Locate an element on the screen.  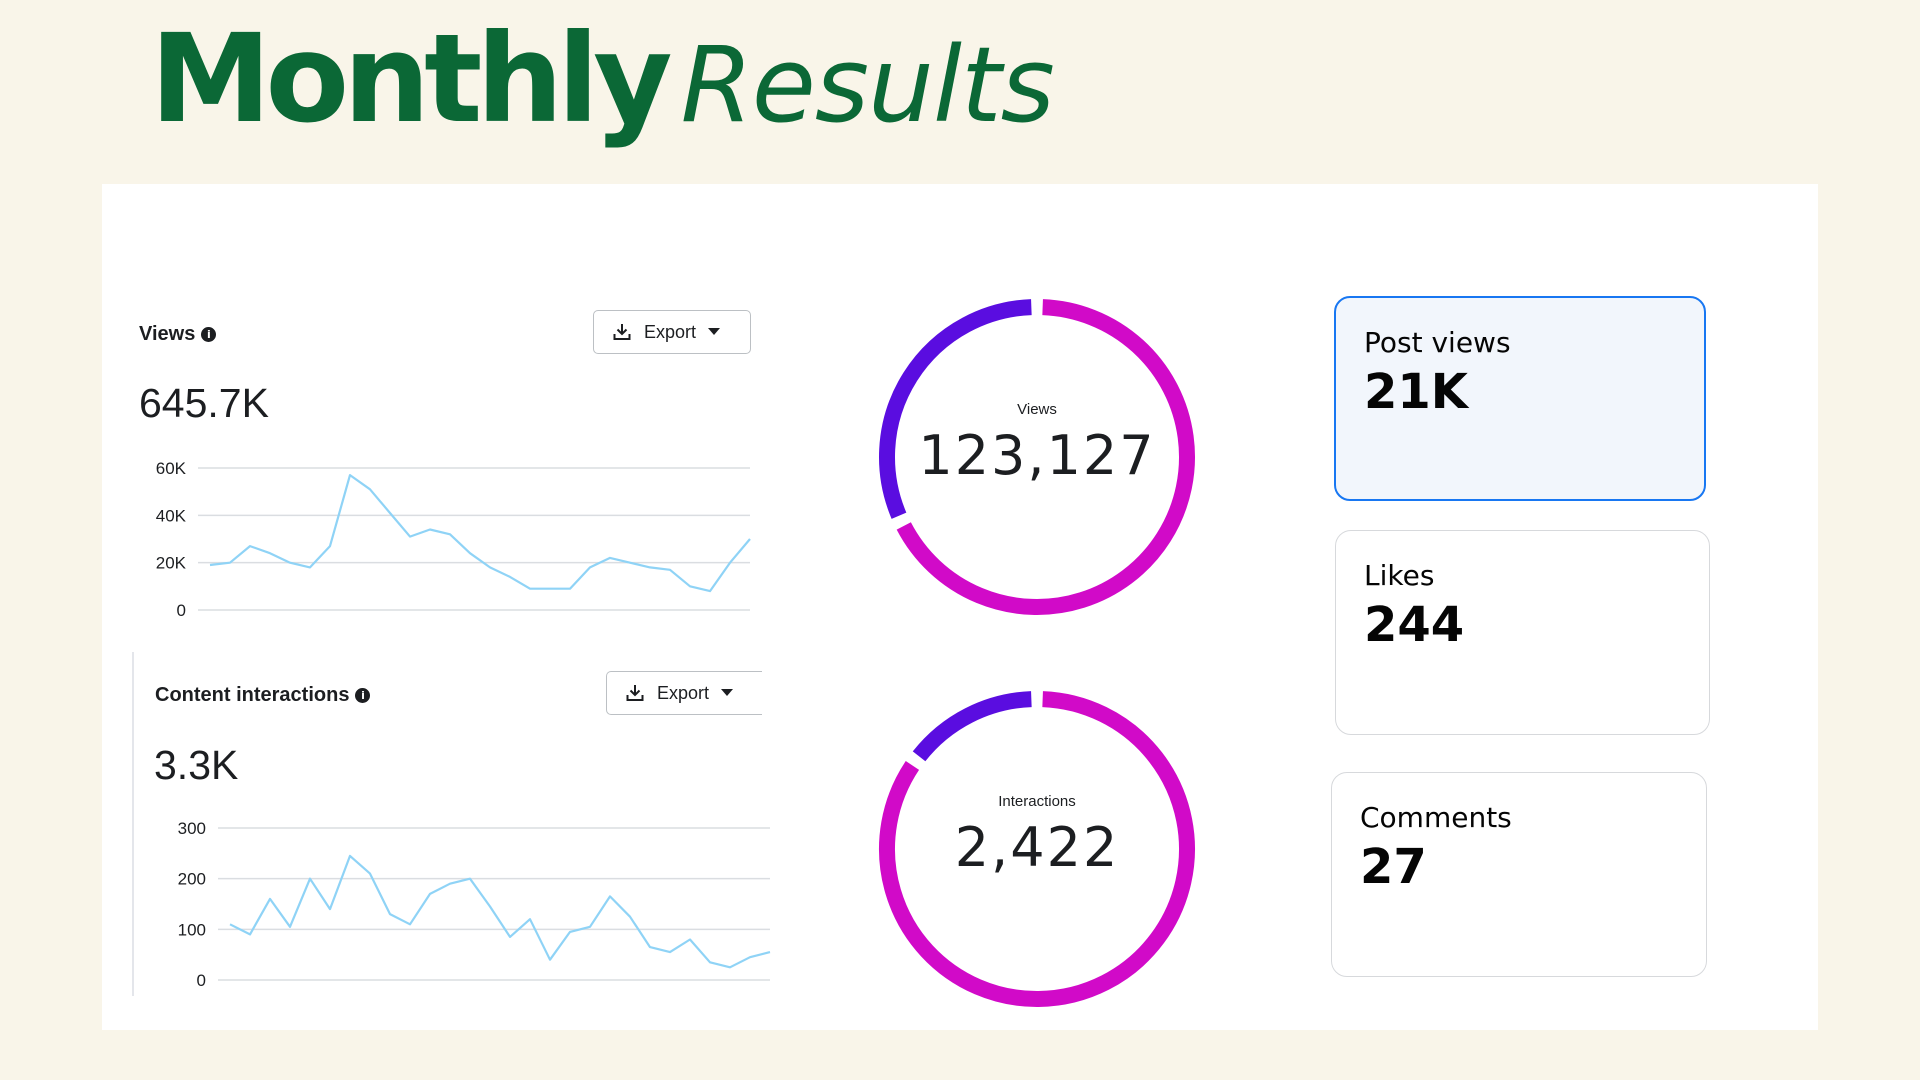
interactions-title-label: Content interactions is located at coordinates (252, 695).